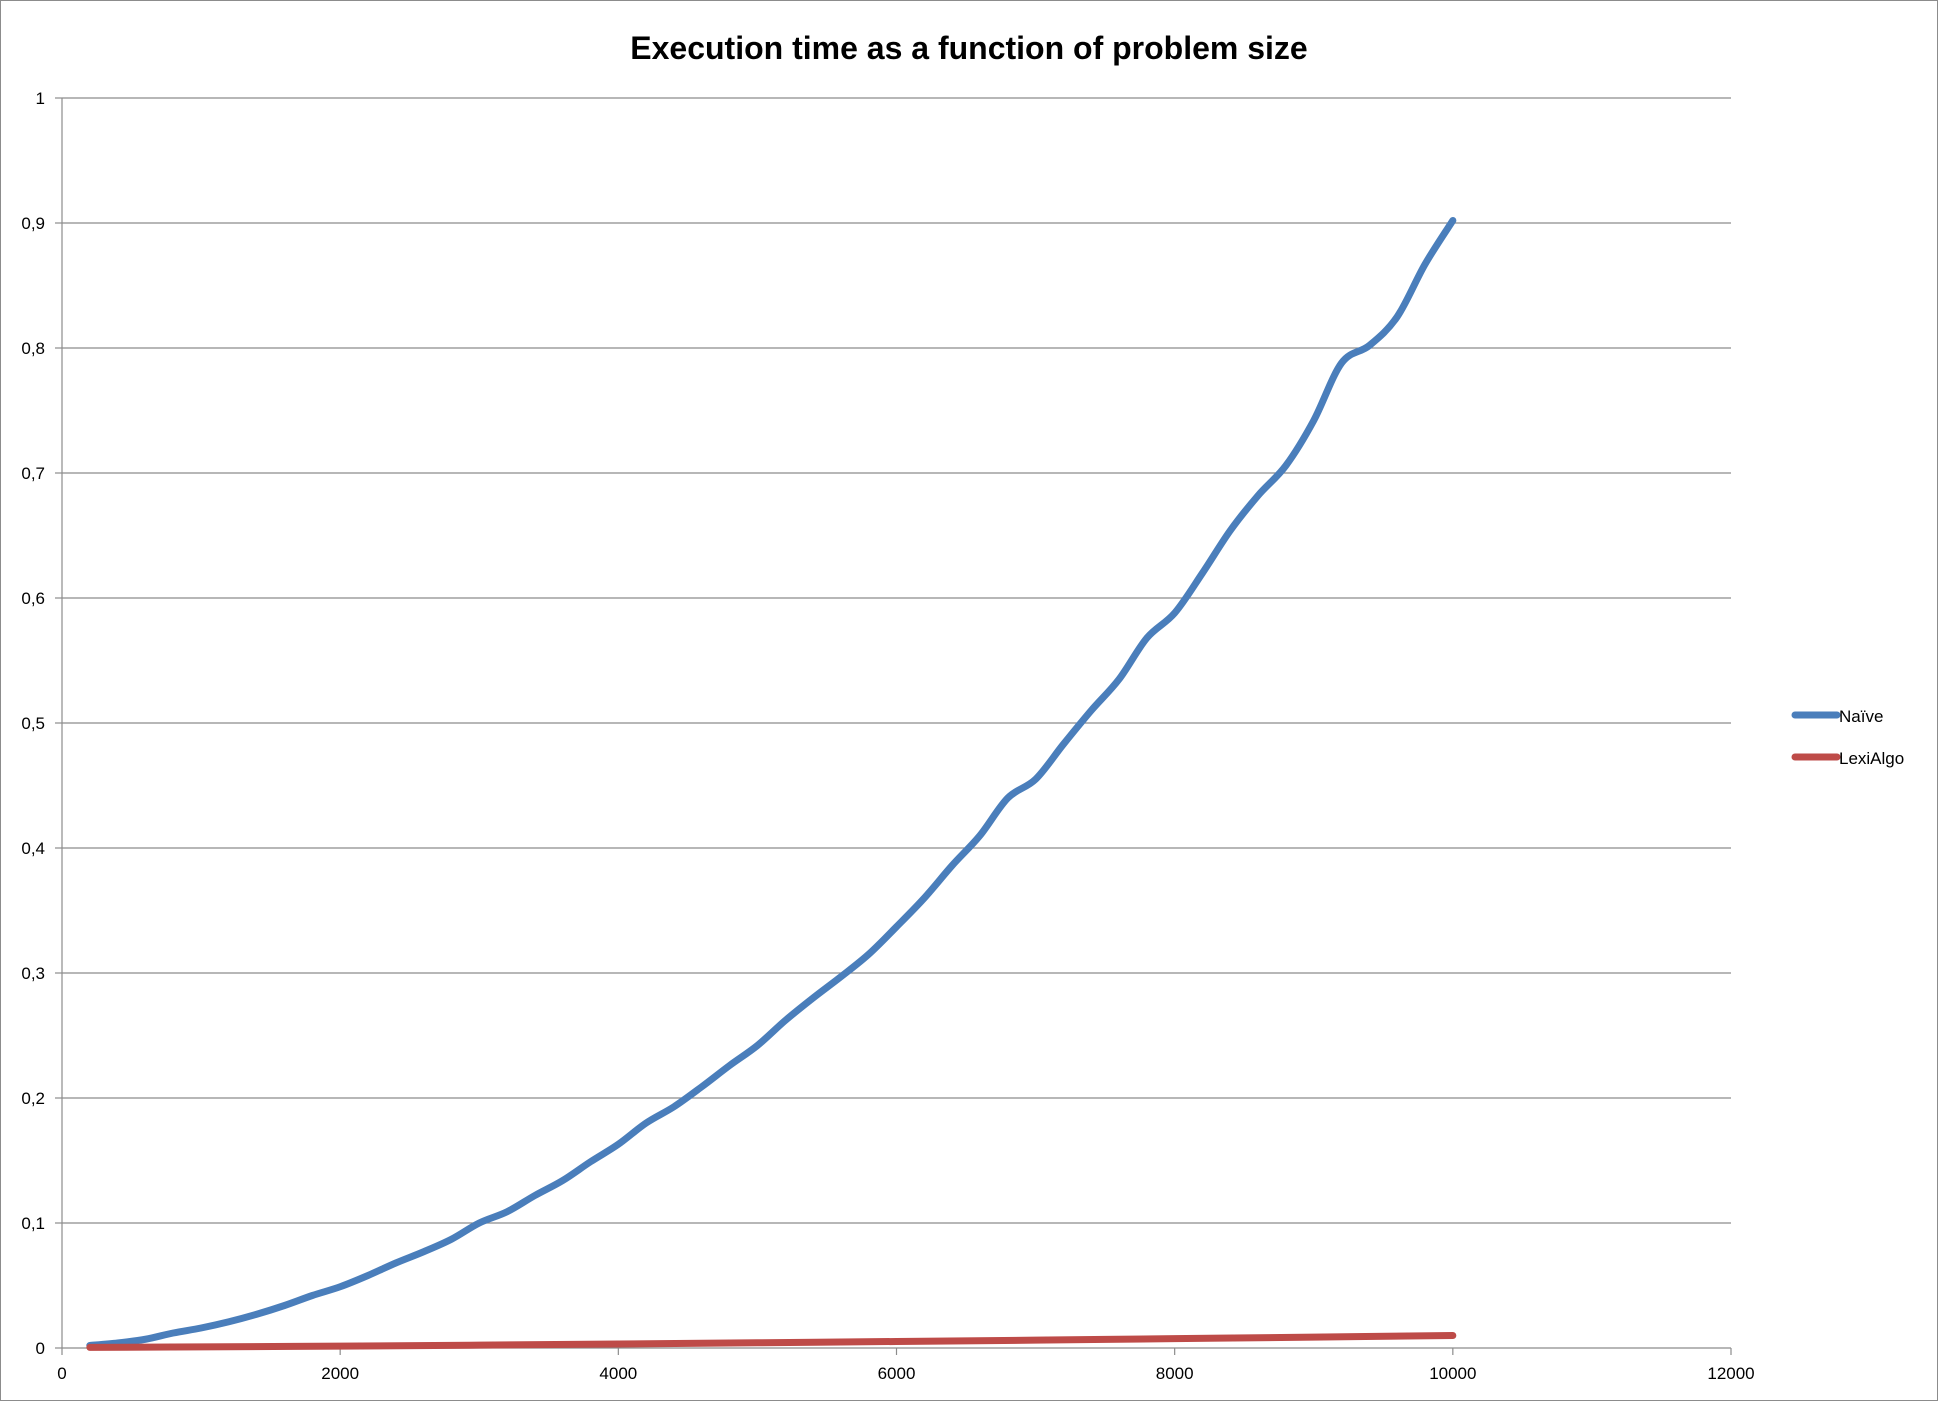 The image size is (1938, 1402). Describe the element at coordinates (33, 1223) in the screenshot. I see `y-tick-label: 0,1` at that location.